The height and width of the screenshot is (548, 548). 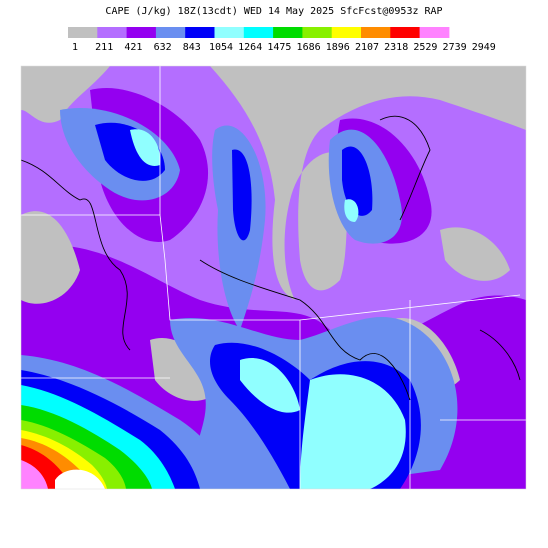 What do you see at coordinates (250, 47) in the screenshot?
I see `legend-label: 1264` at bounding box center [250, 47].